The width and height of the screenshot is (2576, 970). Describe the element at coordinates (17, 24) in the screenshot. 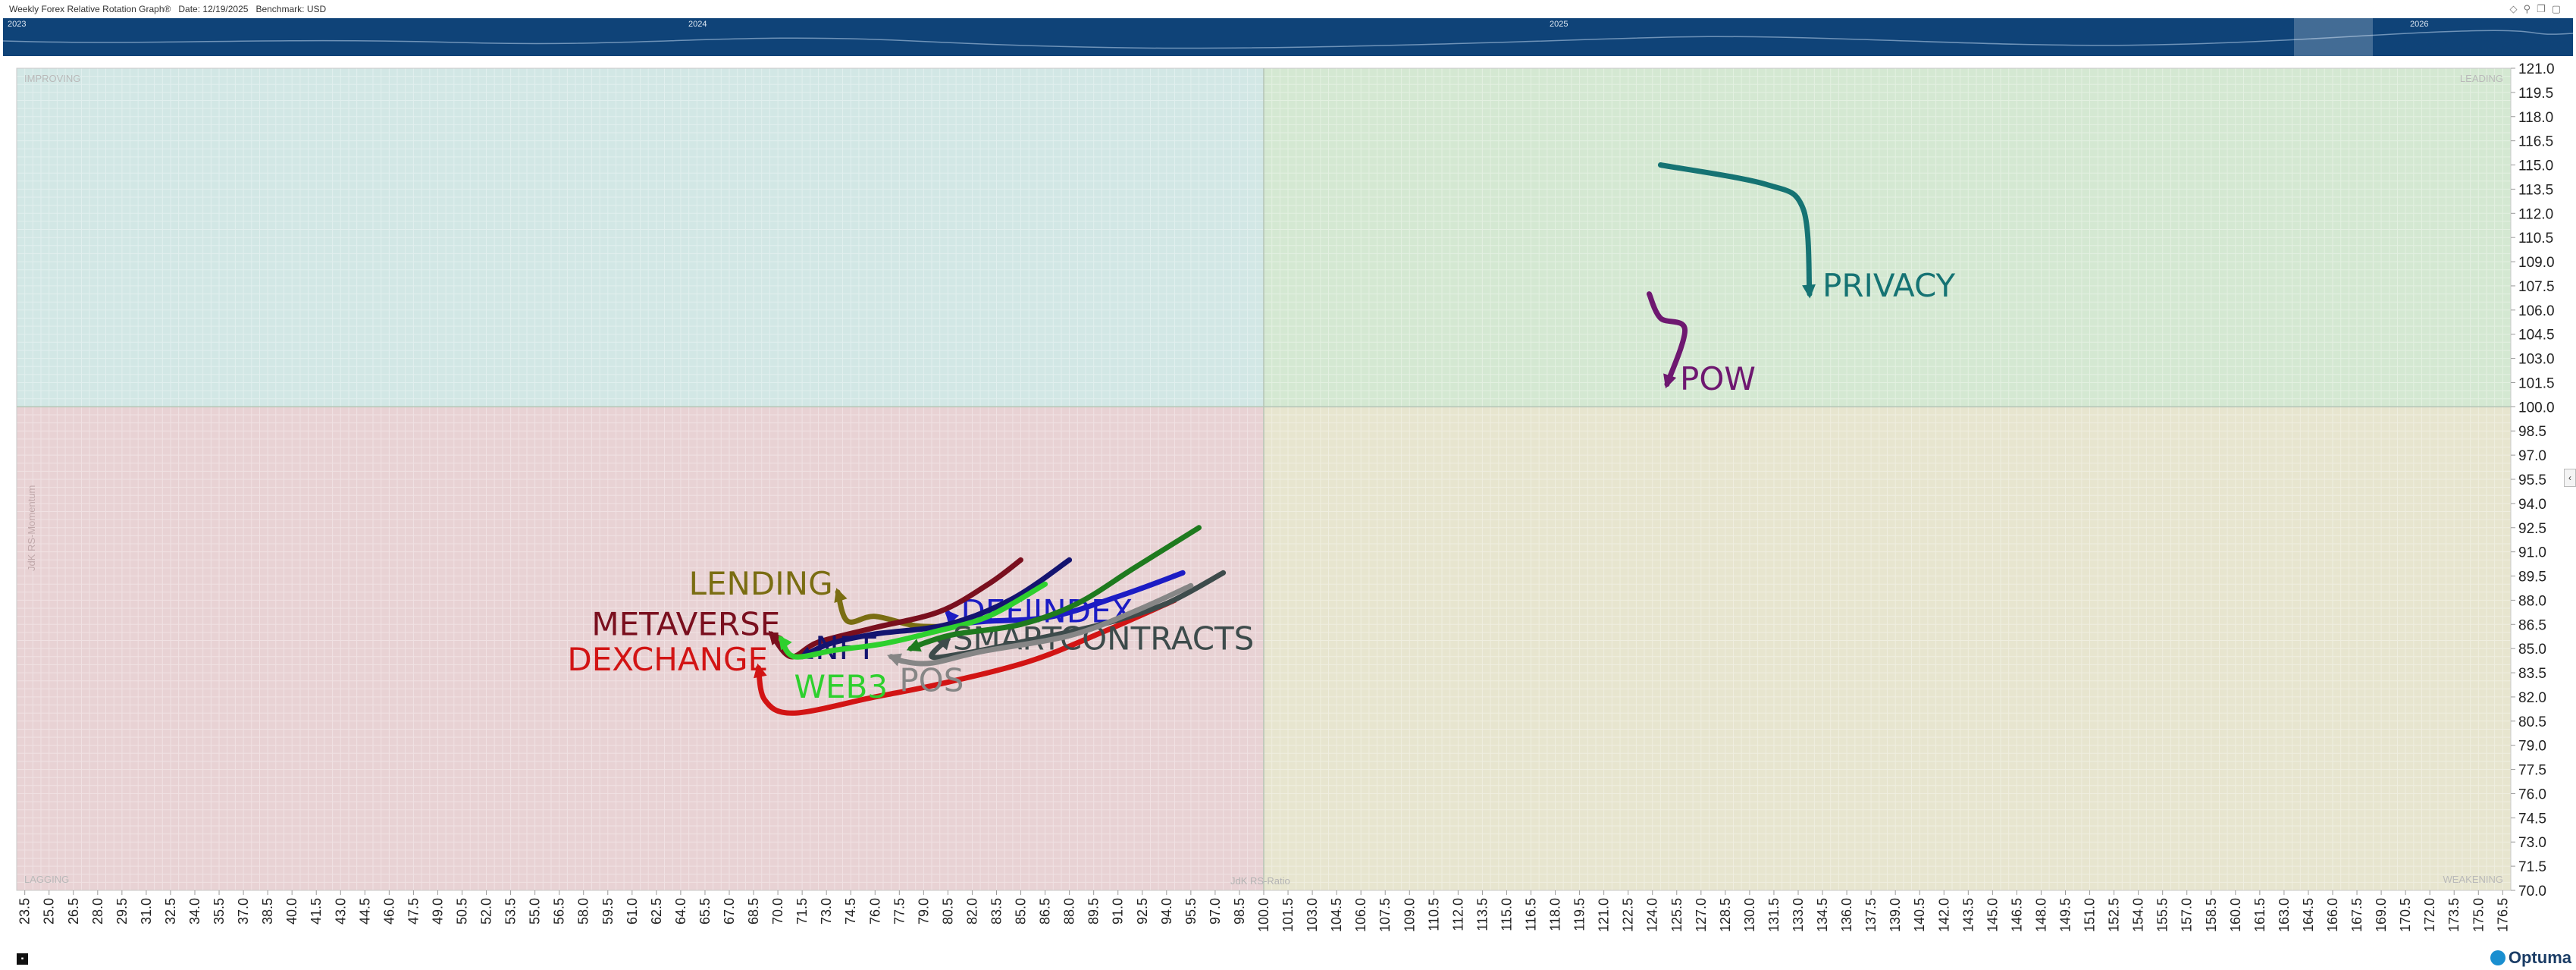

I see `timeline-year: 2023` at that location.